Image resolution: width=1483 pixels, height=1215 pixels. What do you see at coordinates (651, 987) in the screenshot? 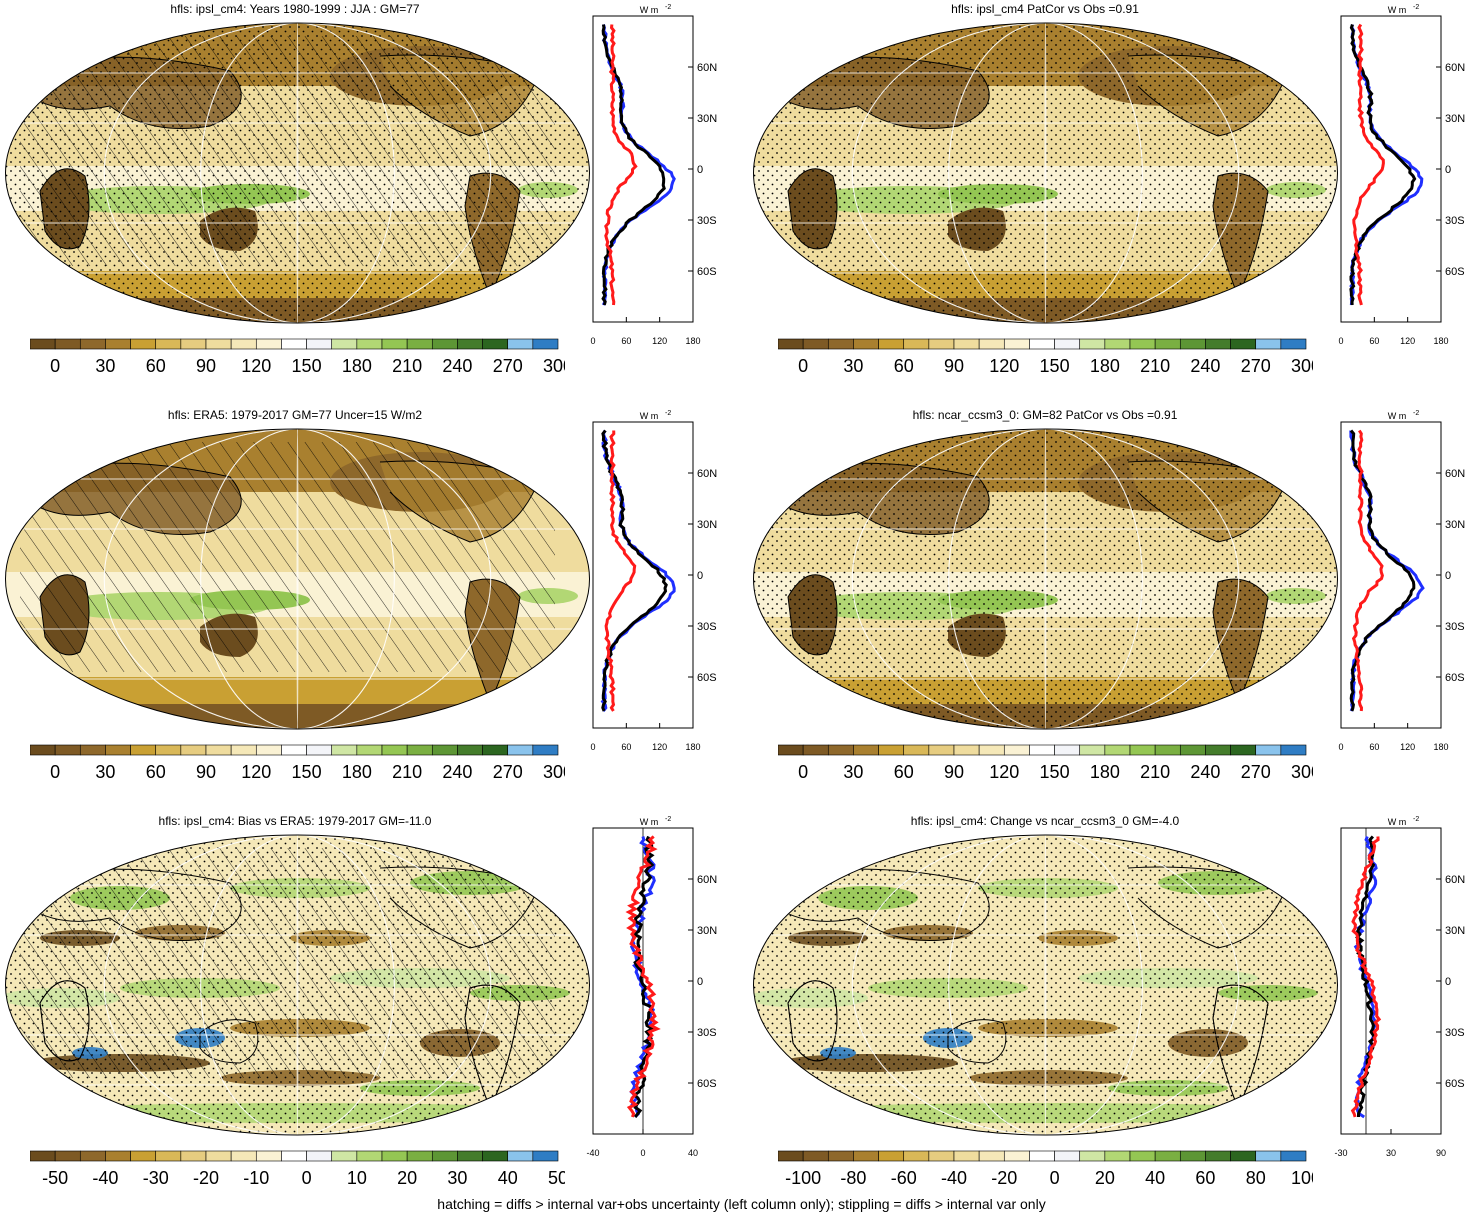
I see `zonal-mean-plot-5: W m -2 60N 30N 0 30S 60S -40 0 40` at bounding box center [651, 987].